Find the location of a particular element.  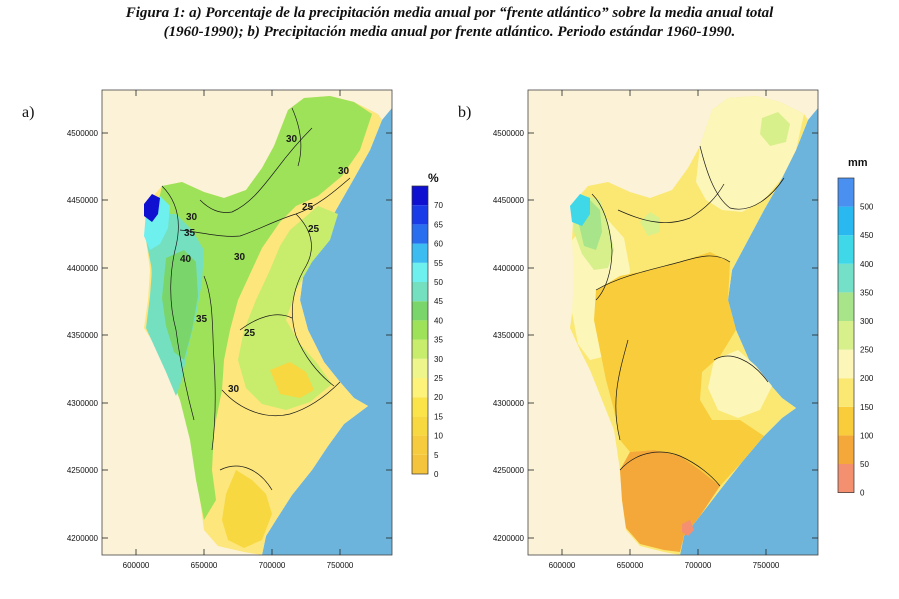

legend-label: 300 is located at coordinates (867, 321).